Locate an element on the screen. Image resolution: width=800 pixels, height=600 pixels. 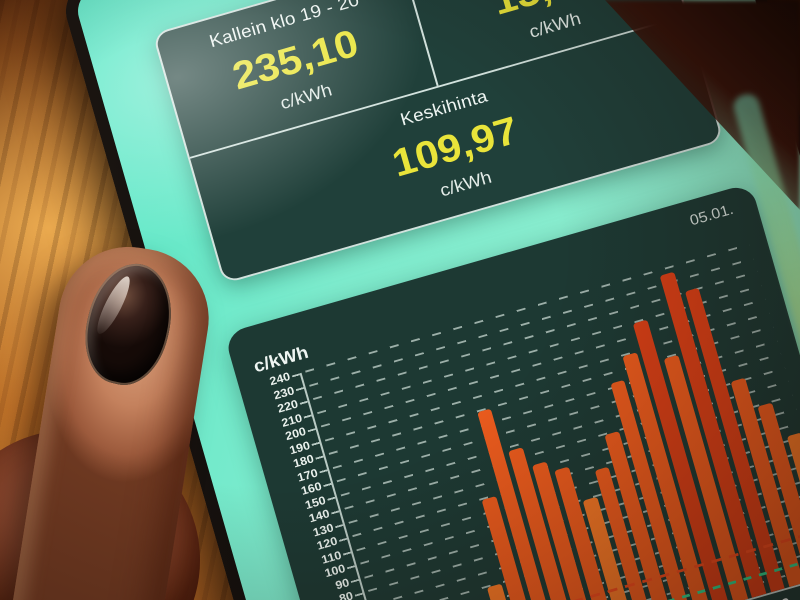
fingernail is located at coordinates (128, 324).